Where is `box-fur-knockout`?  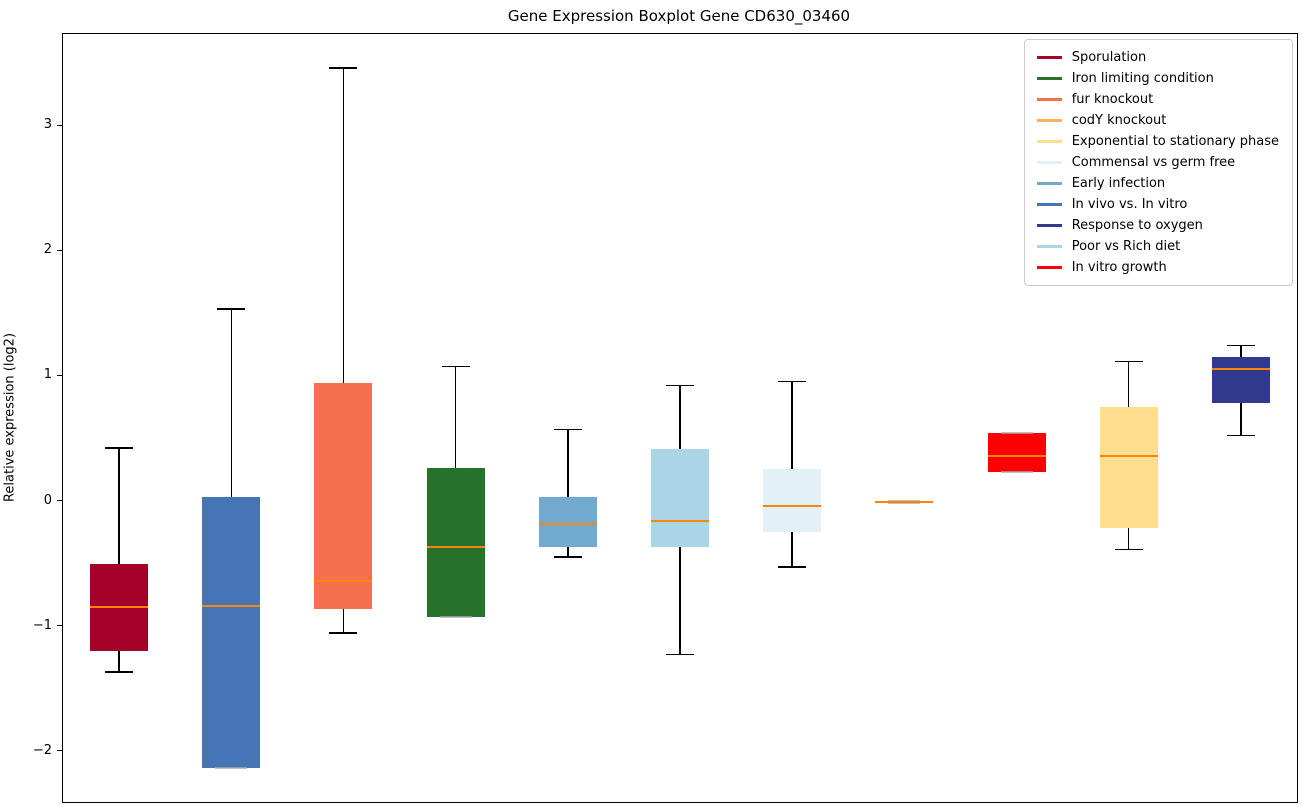 box-fur-knockout is located at coordinates (343, 496).